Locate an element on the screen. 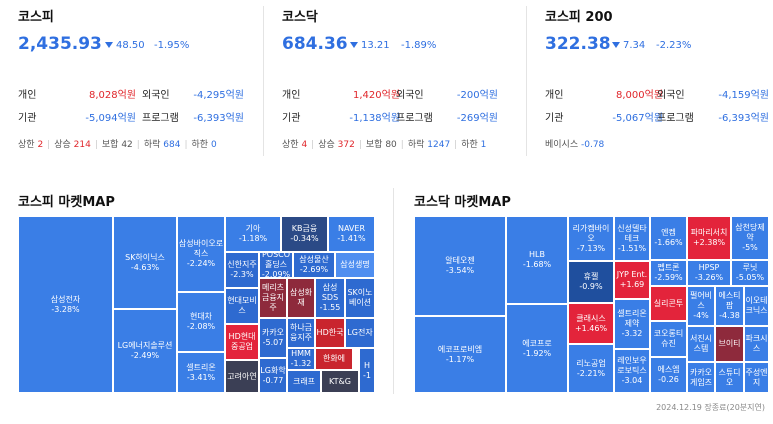 The width and height of the screenshot is (773, 424). index-change-pct: -1.95% is located at coordinates (172, 45).